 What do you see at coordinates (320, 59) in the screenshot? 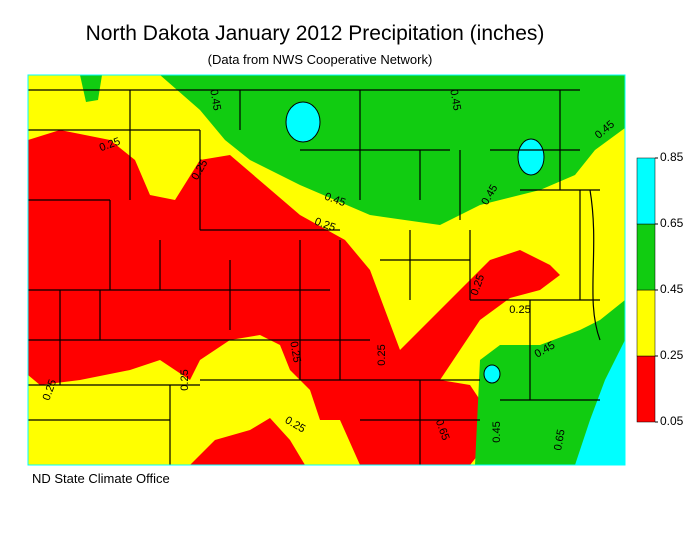
I see `subtitle: (Data from NWS Cooperative Network)` at bounding box center [320, 59].